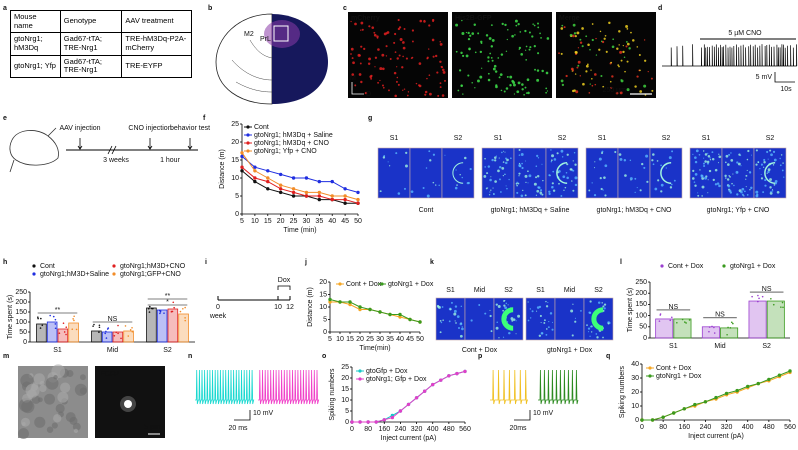  I want to click on y-tick-label: 200, so click(21, 302).